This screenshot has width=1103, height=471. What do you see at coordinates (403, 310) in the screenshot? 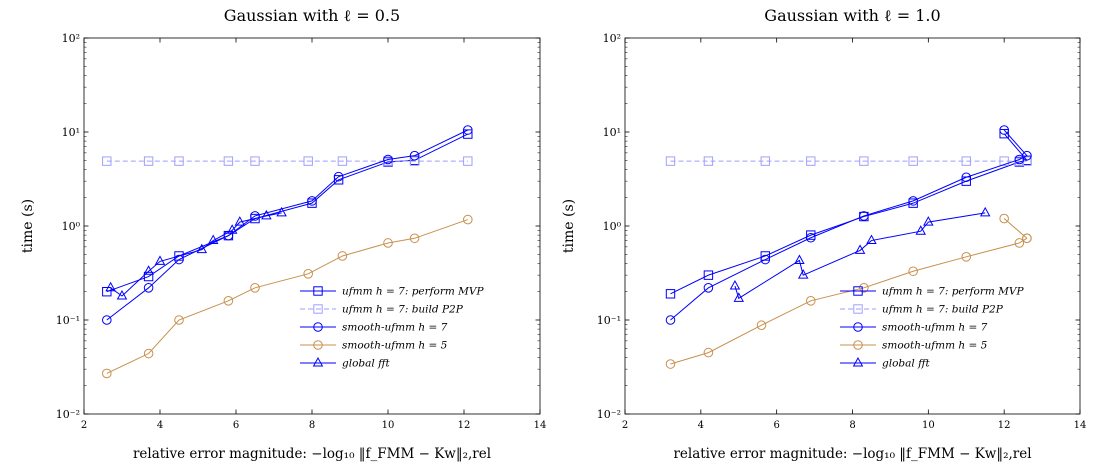
I see `legend-entry-2: ufmm h = 7: build P2P` at bounding box center [403, 310].